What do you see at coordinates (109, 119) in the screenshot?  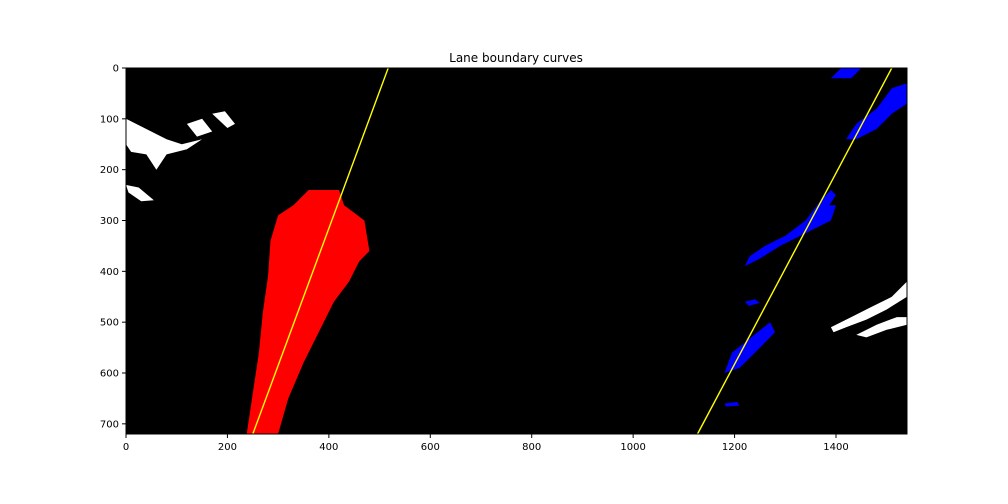 I see `y-tick-label: 100` at bounding box center [109, 119].